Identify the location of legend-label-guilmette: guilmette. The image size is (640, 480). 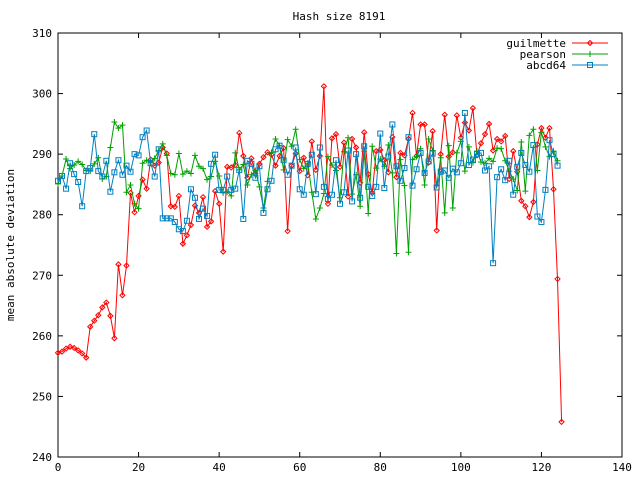
(536, 43).